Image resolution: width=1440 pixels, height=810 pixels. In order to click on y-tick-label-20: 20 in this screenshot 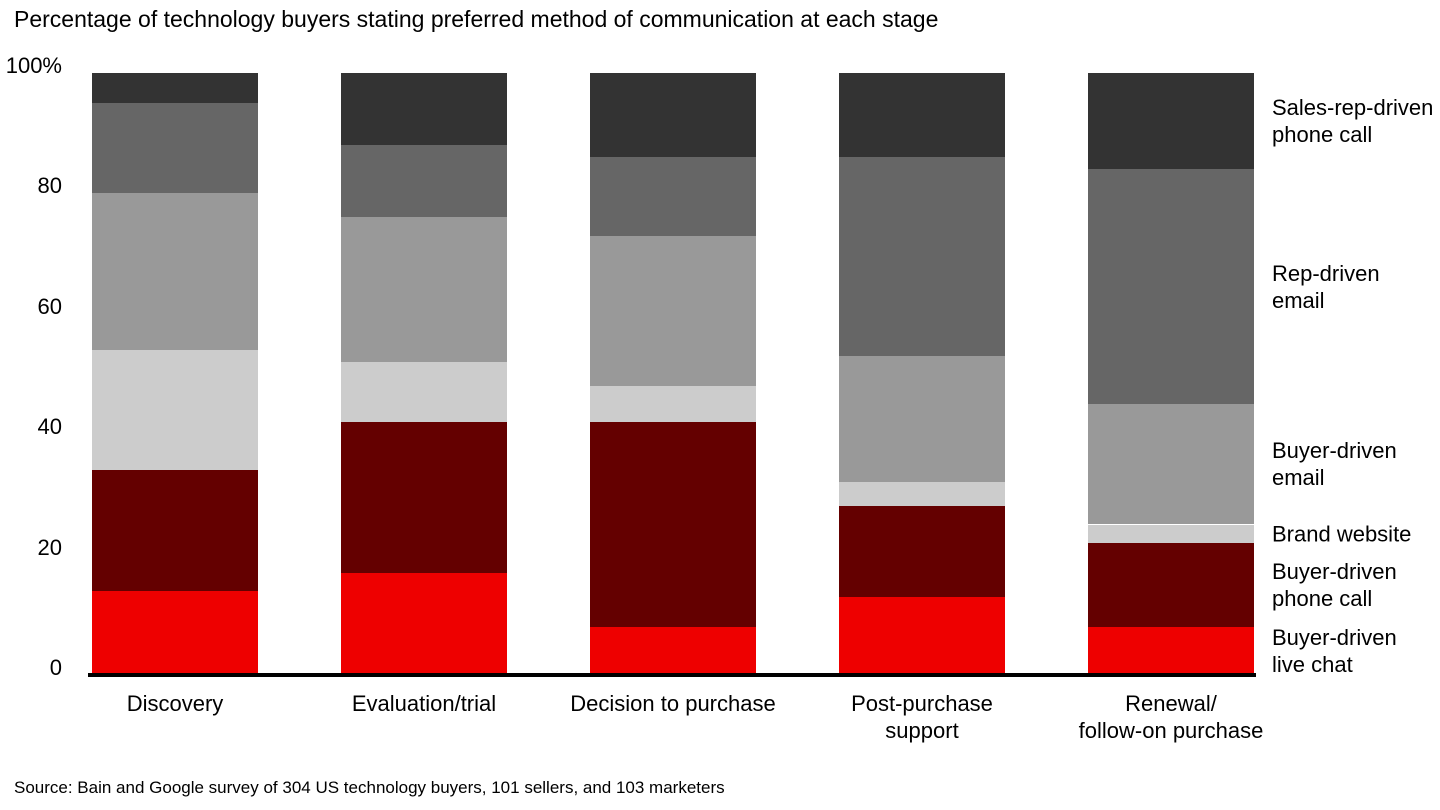, I will do `click(49, 547)`.